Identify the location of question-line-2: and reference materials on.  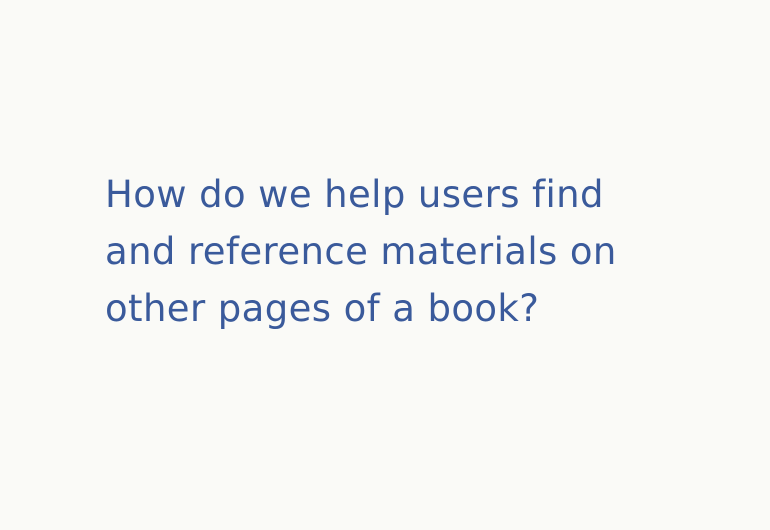
(361, 251).